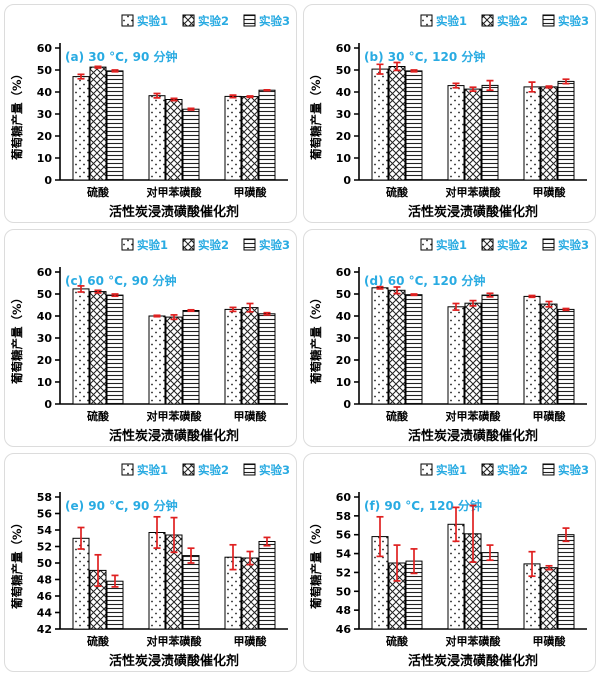 The height and width of the screenshot is (676, 600). Describe the element at coordinates (424, 280) in the screenshot. I see `panel-title: (d) 60 °C, 120 分钟` at that location.